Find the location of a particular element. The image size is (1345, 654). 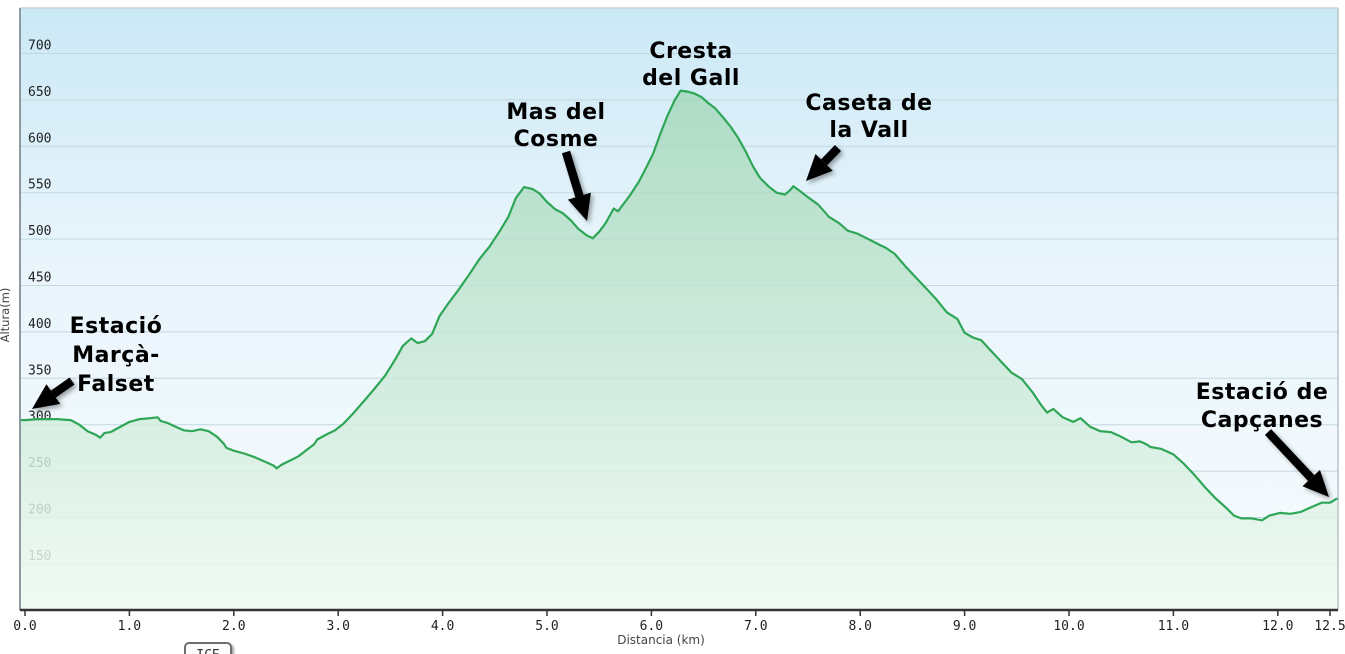

x-axis-title: Distancia (km) is located at coordinates (661, 640).